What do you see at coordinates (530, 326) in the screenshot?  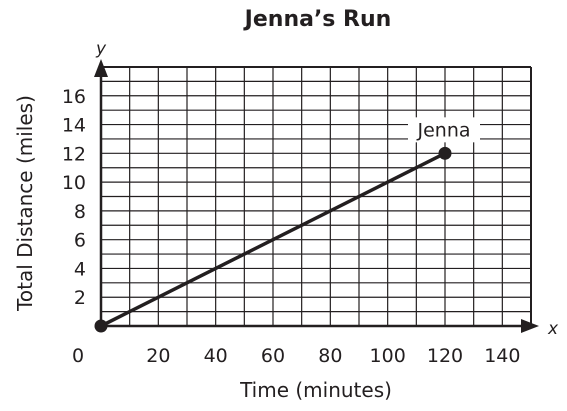 I see `x-axis-arrow` at bounding box center [530, 326].